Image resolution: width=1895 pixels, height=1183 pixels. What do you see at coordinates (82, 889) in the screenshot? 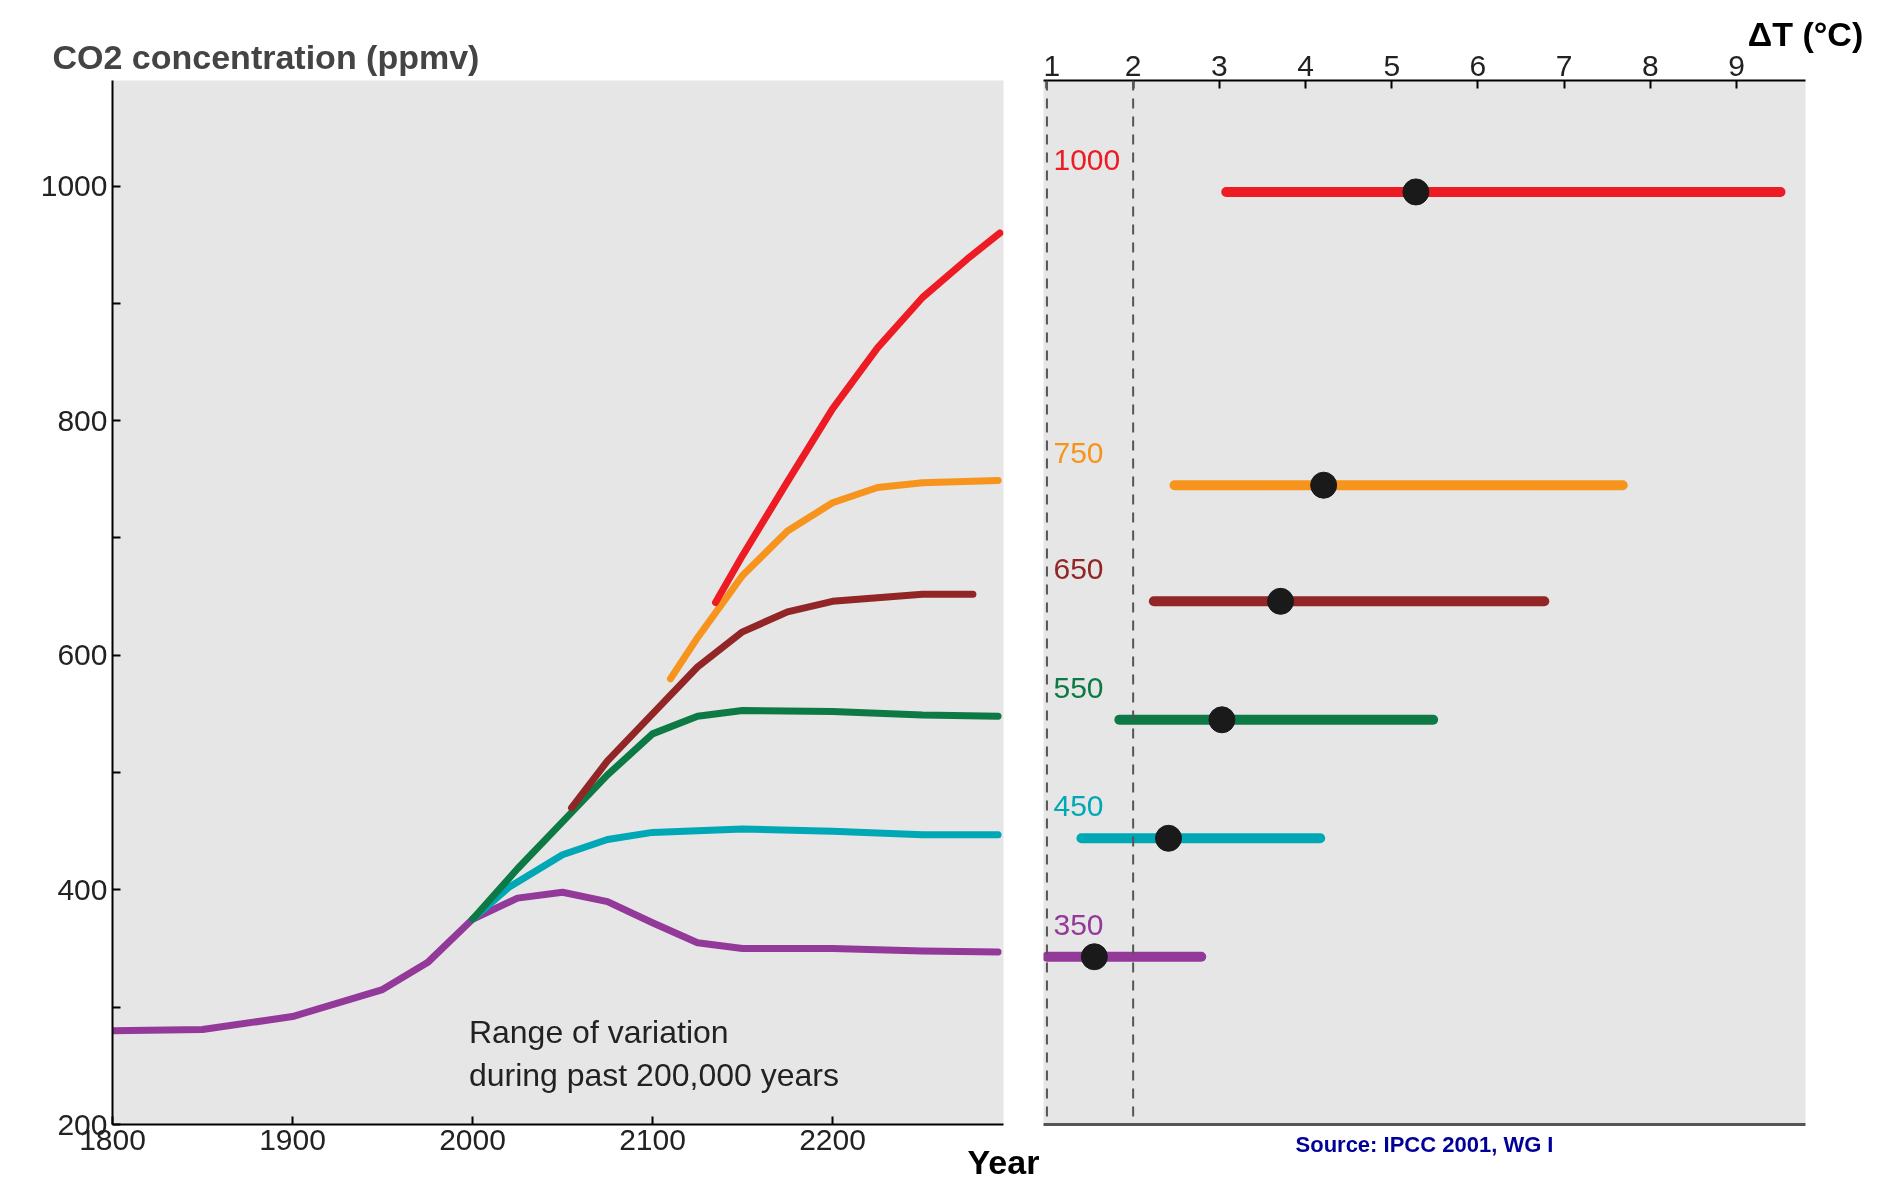
I see `y-tick-label: 400` at bounding box center [82, 889].